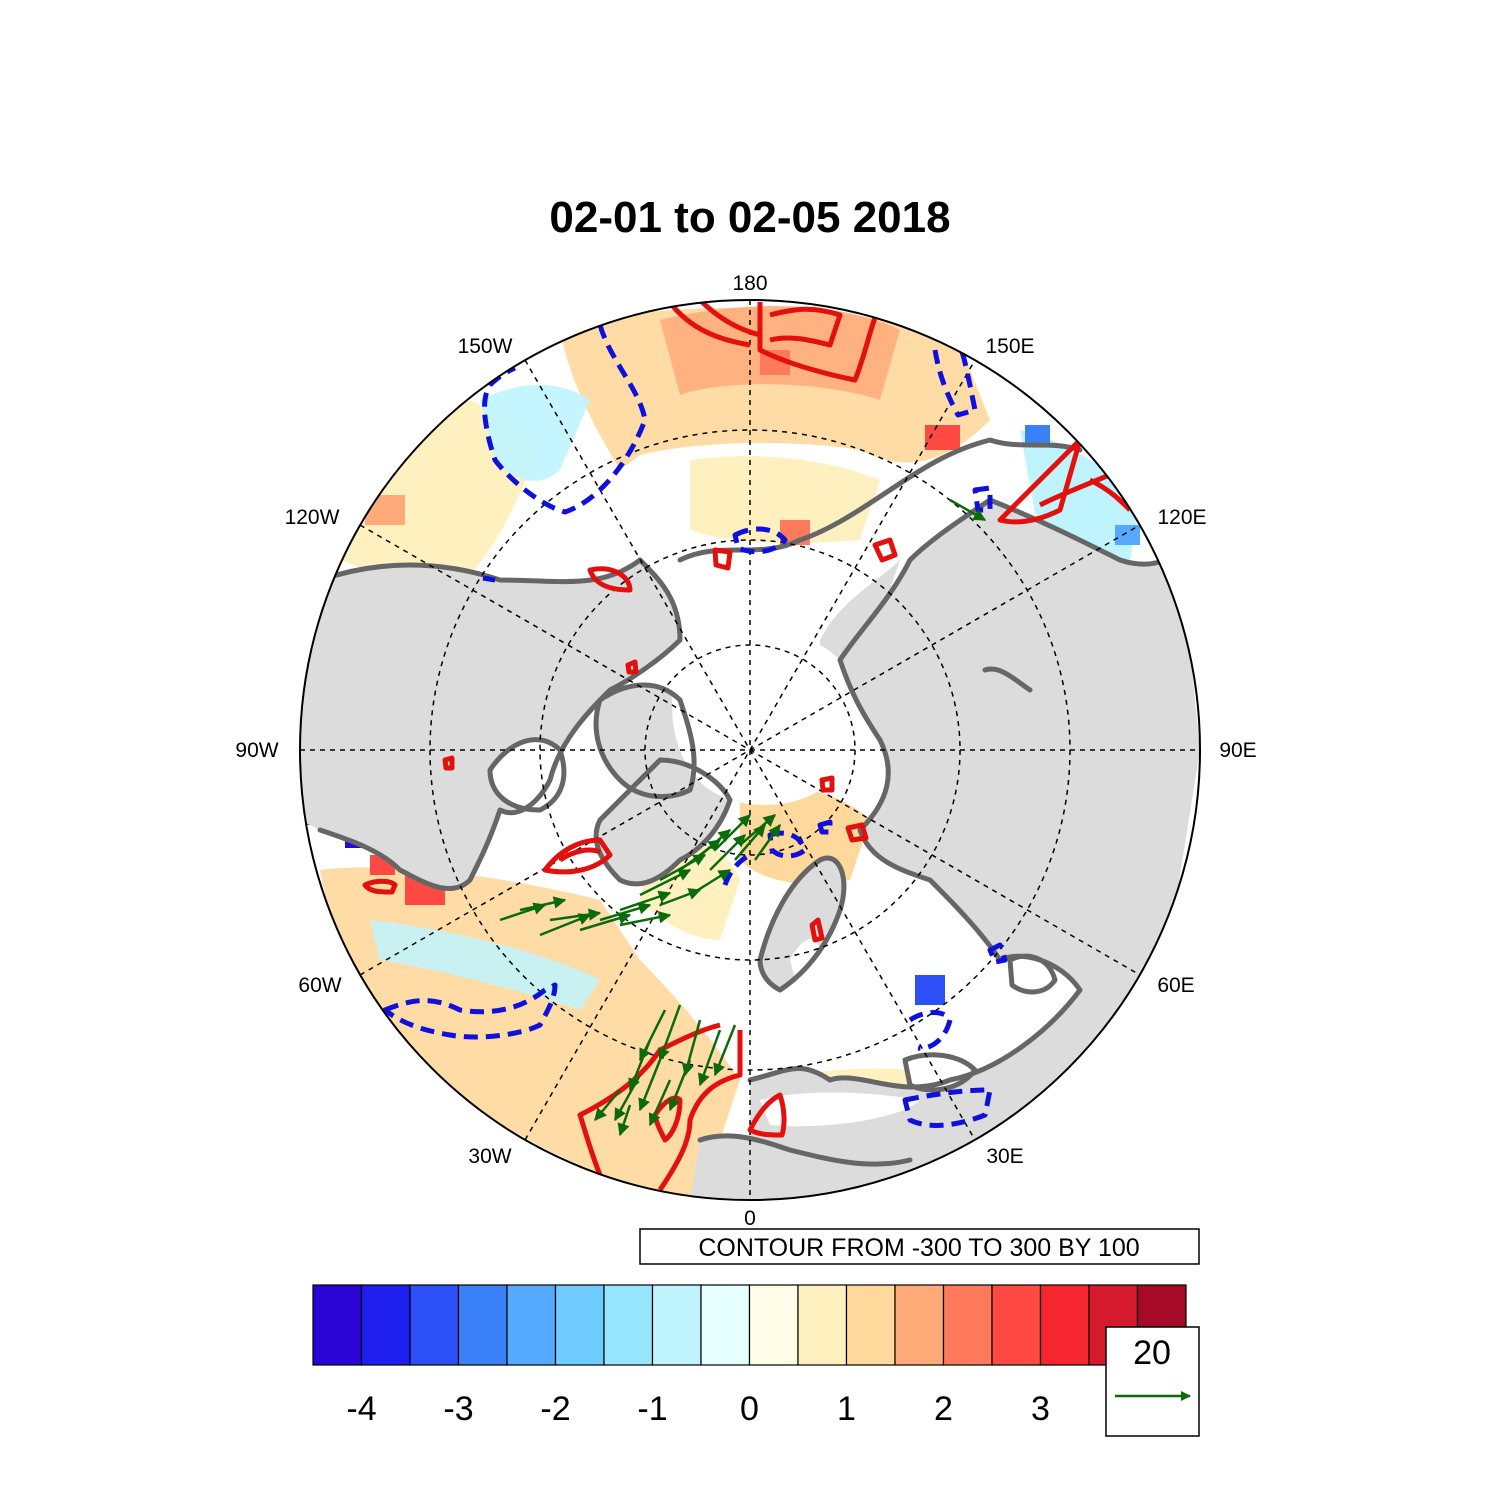  Describe the element at coordinates (632, 667) in the screenshot. I see `contour-canada` at that location.